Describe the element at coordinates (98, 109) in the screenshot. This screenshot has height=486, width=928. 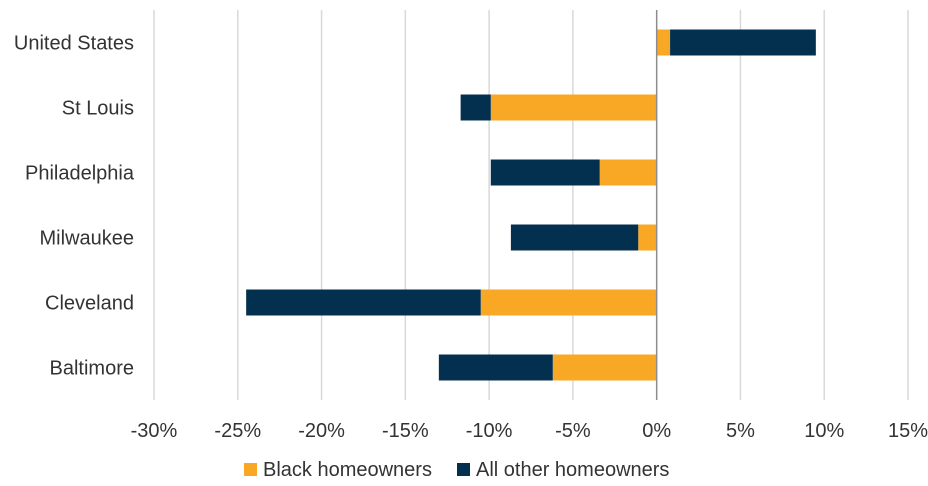
I see `category-label: St Louis` at that location.